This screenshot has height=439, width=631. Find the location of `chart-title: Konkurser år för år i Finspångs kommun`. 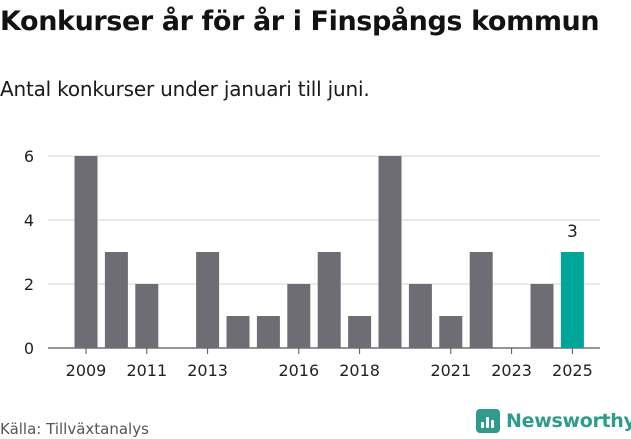

chart-title: Konkurser år för år i Finspångs kommun is located at coordinates (300, 21).